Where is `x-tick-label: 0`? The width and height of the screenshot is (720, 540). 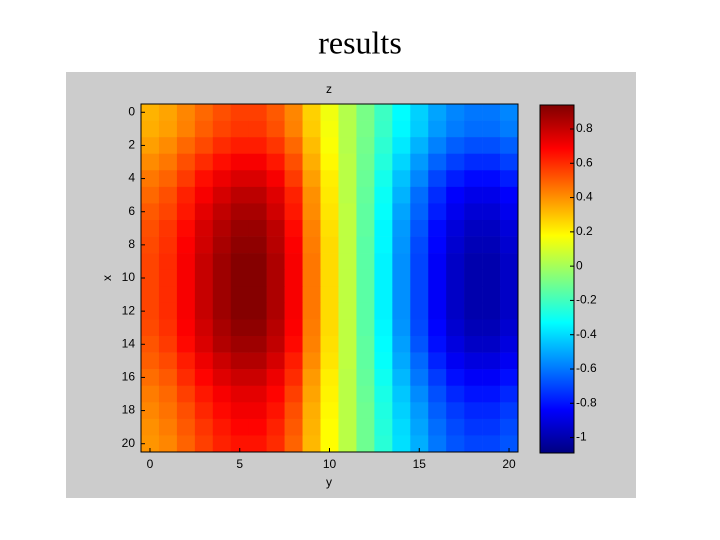 x-tick-label: 0 is located at coordinates (150, 464).